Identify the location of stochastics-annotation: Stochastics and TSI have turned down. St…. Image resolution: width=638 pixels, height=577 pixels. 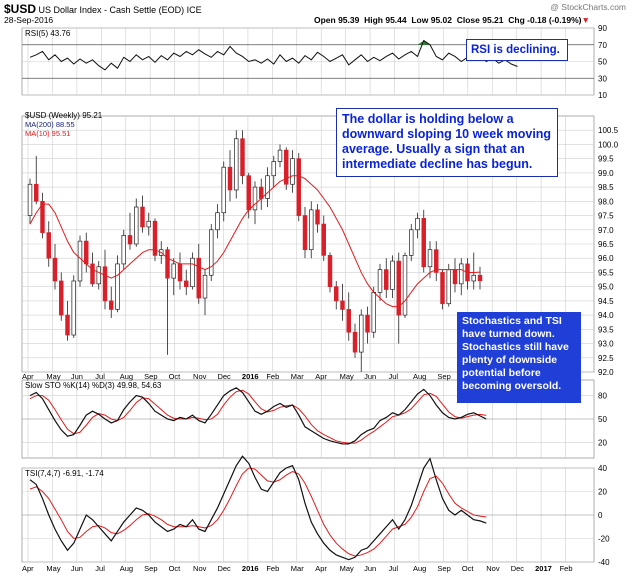
(519, 357).